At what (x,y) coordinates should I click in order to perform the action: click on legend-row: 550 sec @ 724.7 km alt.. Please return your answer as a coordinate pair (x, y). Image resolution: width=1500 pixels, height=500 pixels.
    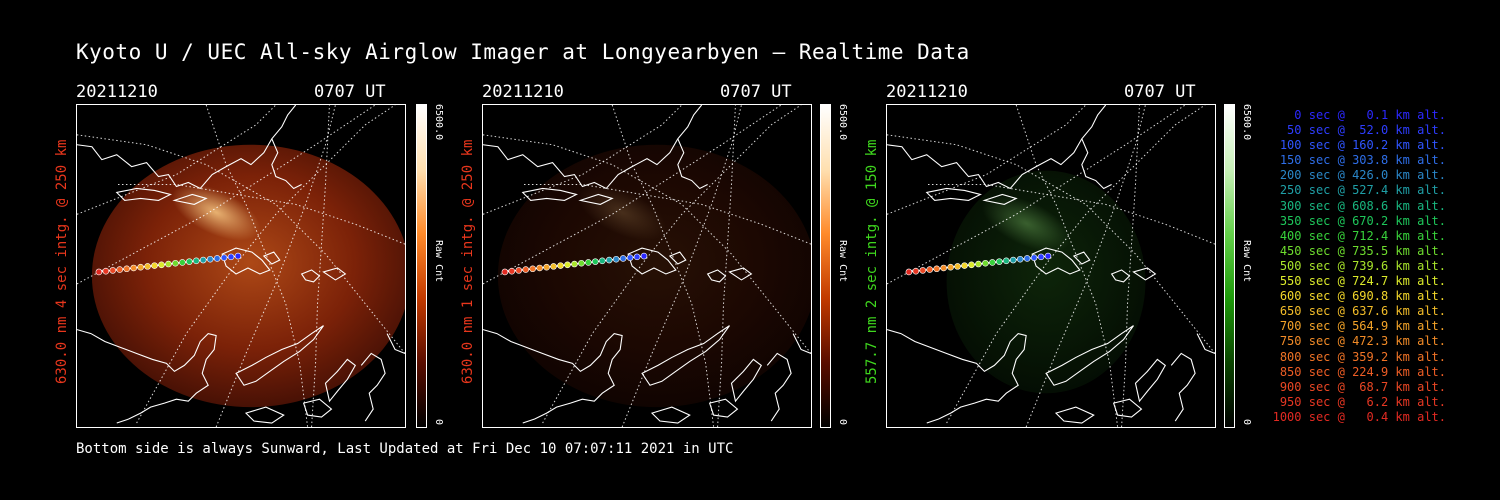
    Looking at the image, I should click on (1362, 281).